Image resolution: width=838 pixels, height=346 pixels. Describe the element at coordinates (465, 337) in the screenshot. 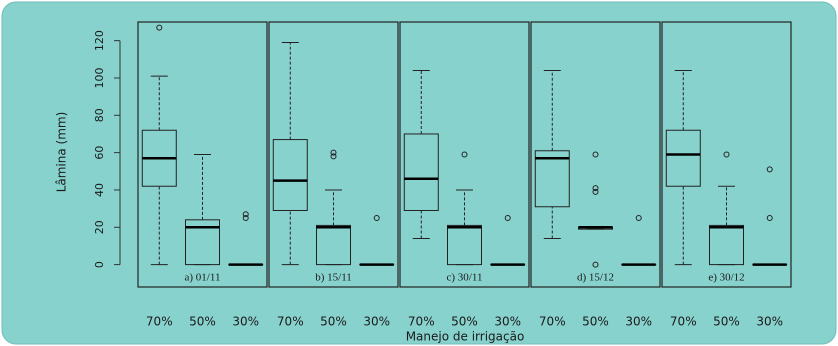

I see `x-axis-label: Manejo de irrigação` at that location.